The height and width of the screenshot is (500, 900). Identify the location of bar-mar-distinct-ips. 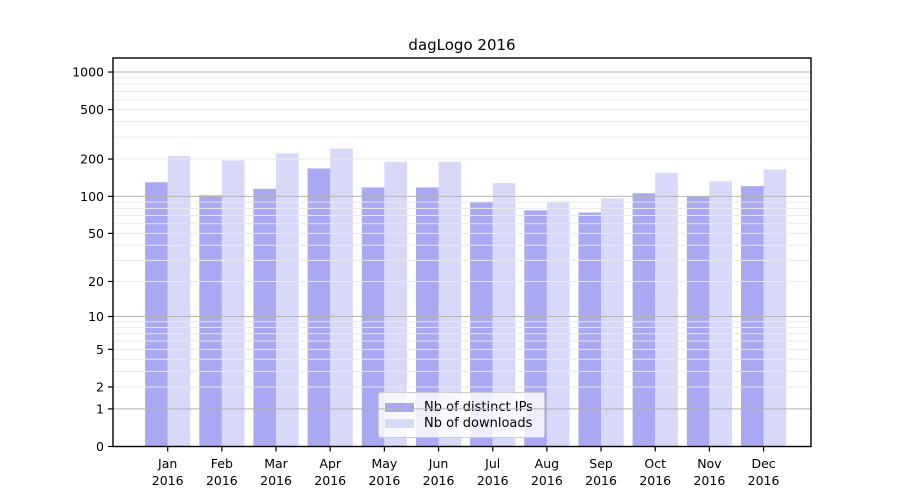
(265, 317).